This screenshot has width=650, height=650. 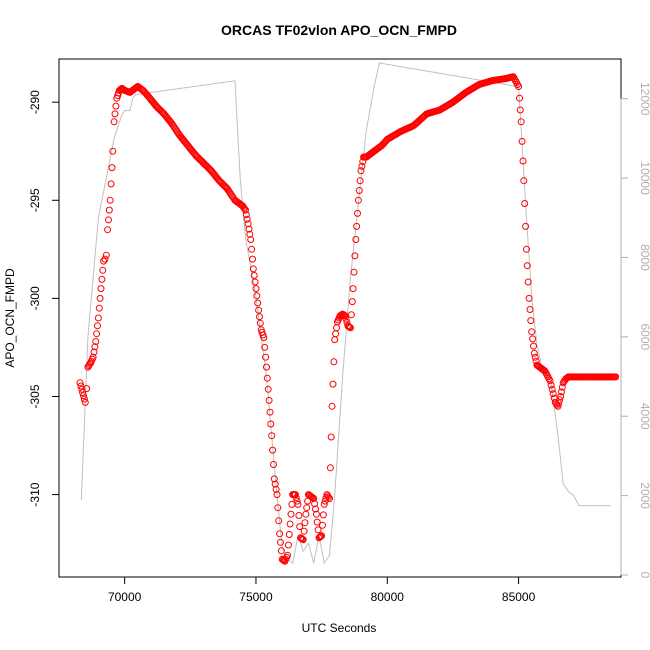 What do you see at coordinates (339, 30) in the screenshot?
I see `chart-title: ORCAS TF02vlon APO_OCN_FMPD` at bounding box center [339, 30].